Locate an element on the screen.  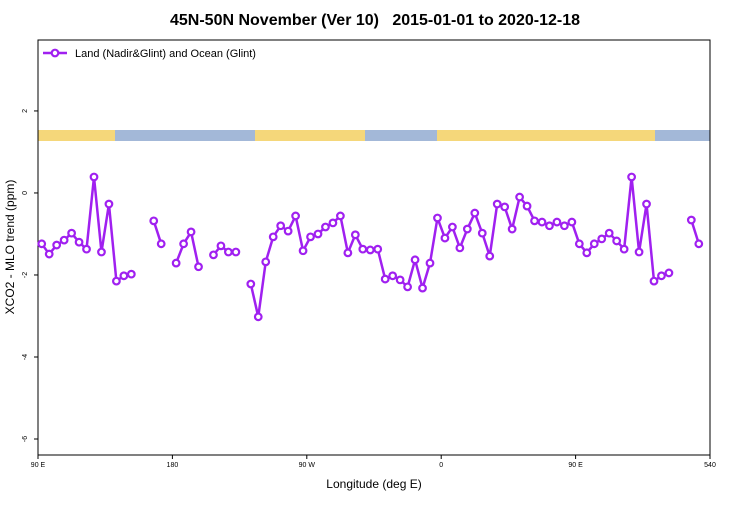
legend-marker is located at coordinates (55, 53).